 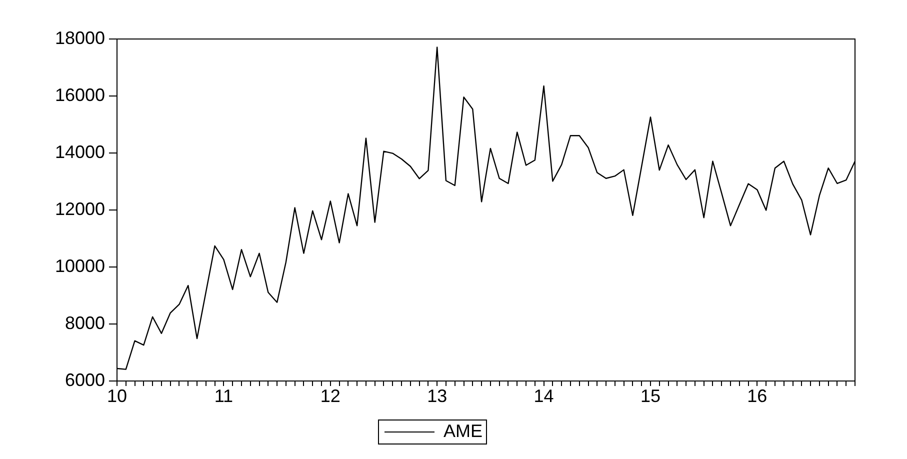 What do you see at coordinates (79, 152) in the screenshot?
I see `y-tick-label: 14000` at bounding box center [79, 152].